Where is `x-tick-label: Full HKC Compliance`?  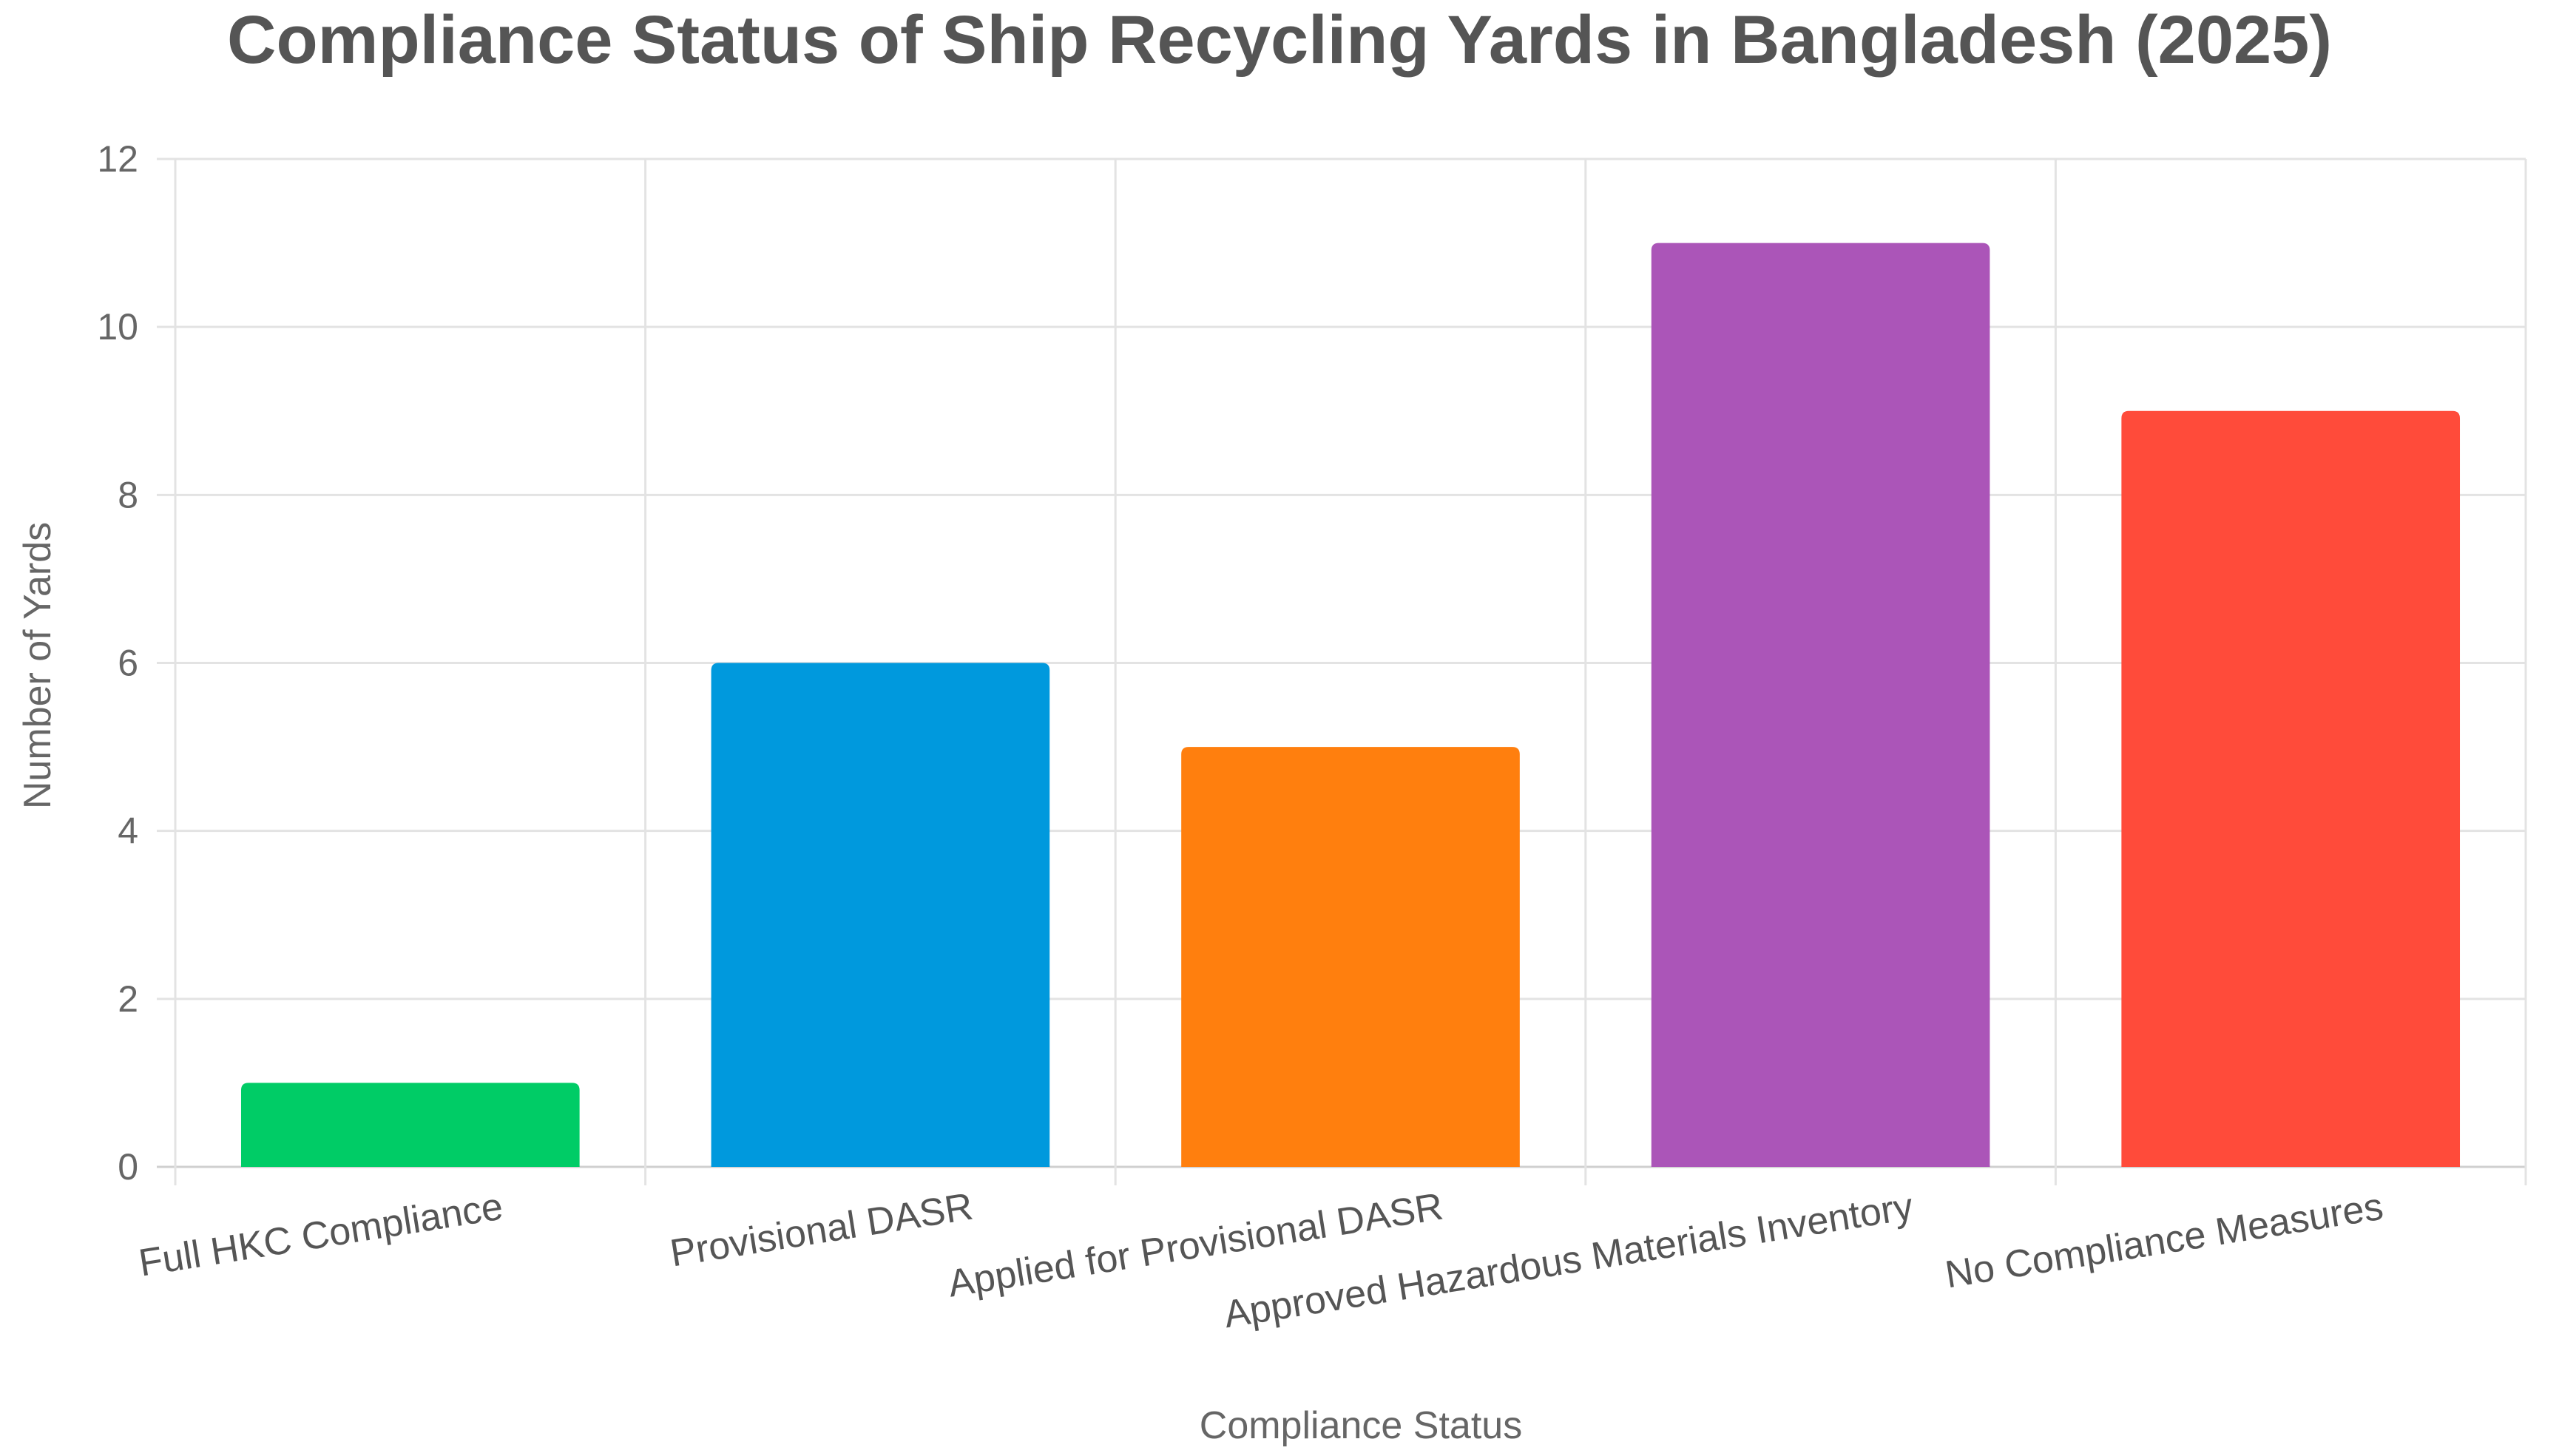
x-tick-label: Full HKC Compliance is located at coordinates (321, 1235).